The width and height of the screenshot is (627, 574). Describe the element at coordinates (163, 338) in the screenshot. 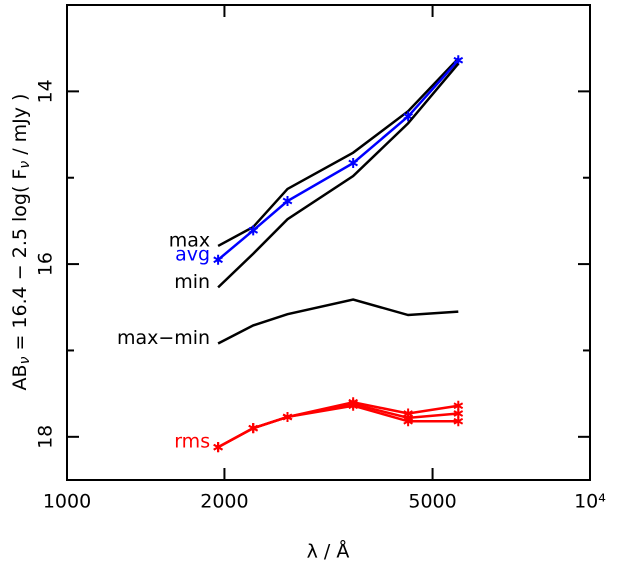

I see `series-label: max−min` at that location.